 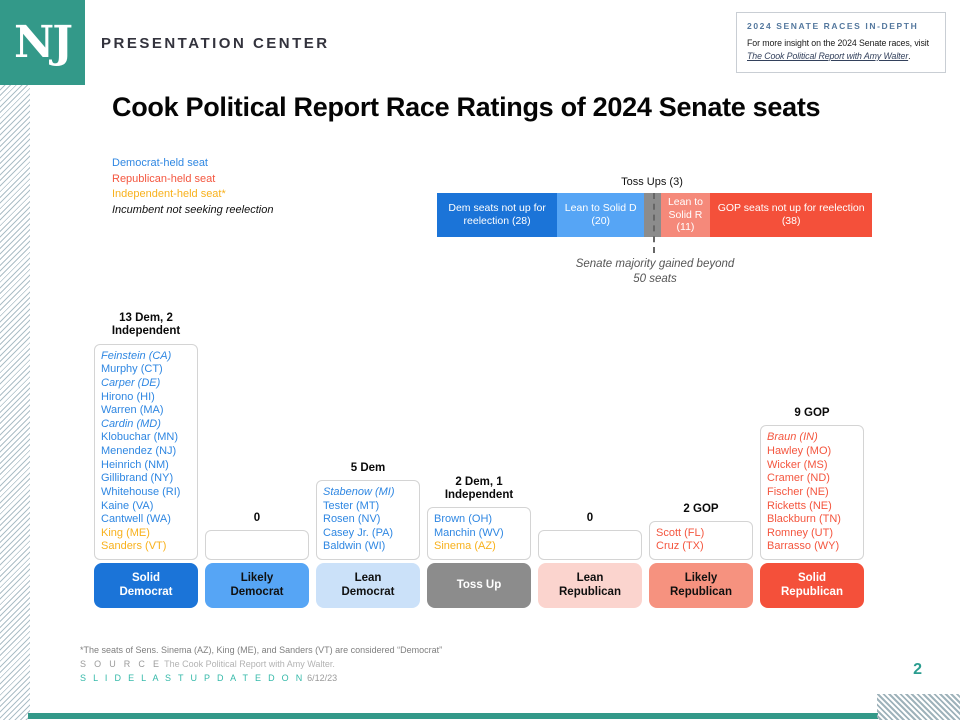 I want to click on senator-name: Fischer (NE), so click(x=798, y=491).